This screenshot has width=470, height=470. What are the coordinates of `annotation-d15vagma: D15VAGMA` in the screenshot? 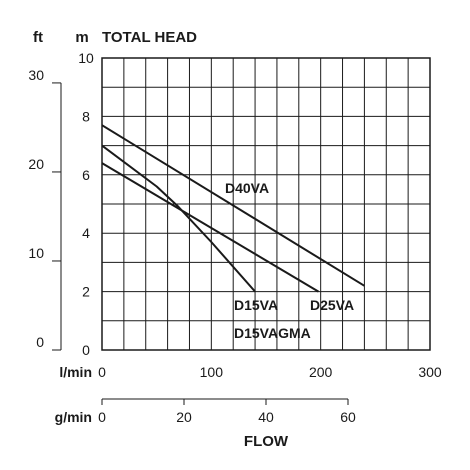 It's located at (272, 333).